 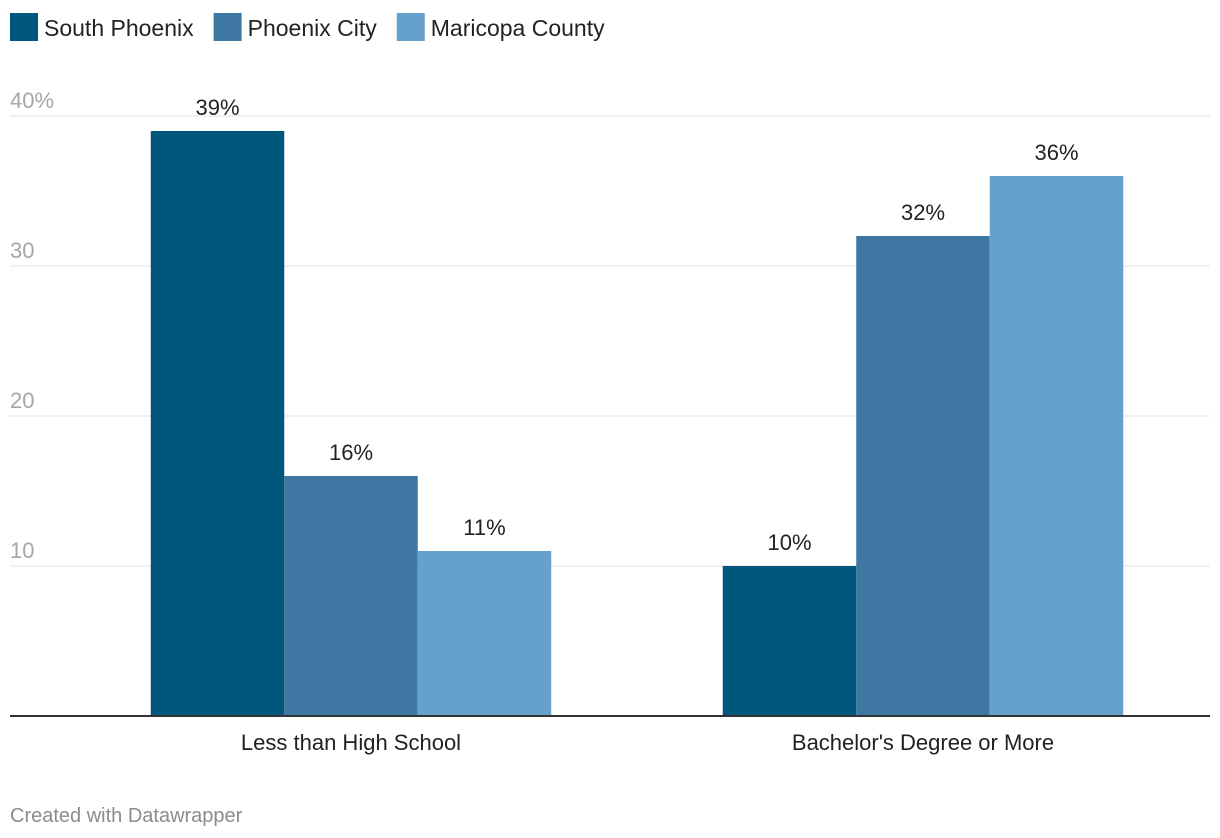 What do you see at coordinates (351, 742) in the screenshot?
I see `x-category-label: Less than High School` at bounding box center [351, 742].